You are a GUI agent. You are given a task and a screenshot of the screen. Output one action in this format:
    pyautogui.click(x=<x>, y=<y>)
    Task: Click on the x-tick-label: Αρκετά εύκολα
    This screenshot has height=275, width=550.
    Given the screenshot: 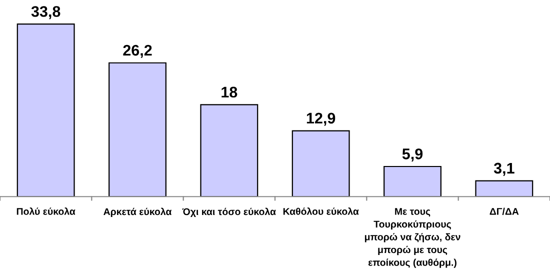 What is the action you would take?
    pyautogui.click(x=138, y=213)
    